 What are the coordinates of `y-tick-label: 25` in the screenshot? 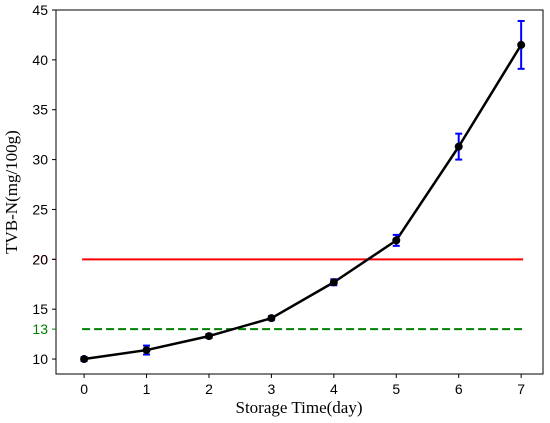 It's located at (40, 209).